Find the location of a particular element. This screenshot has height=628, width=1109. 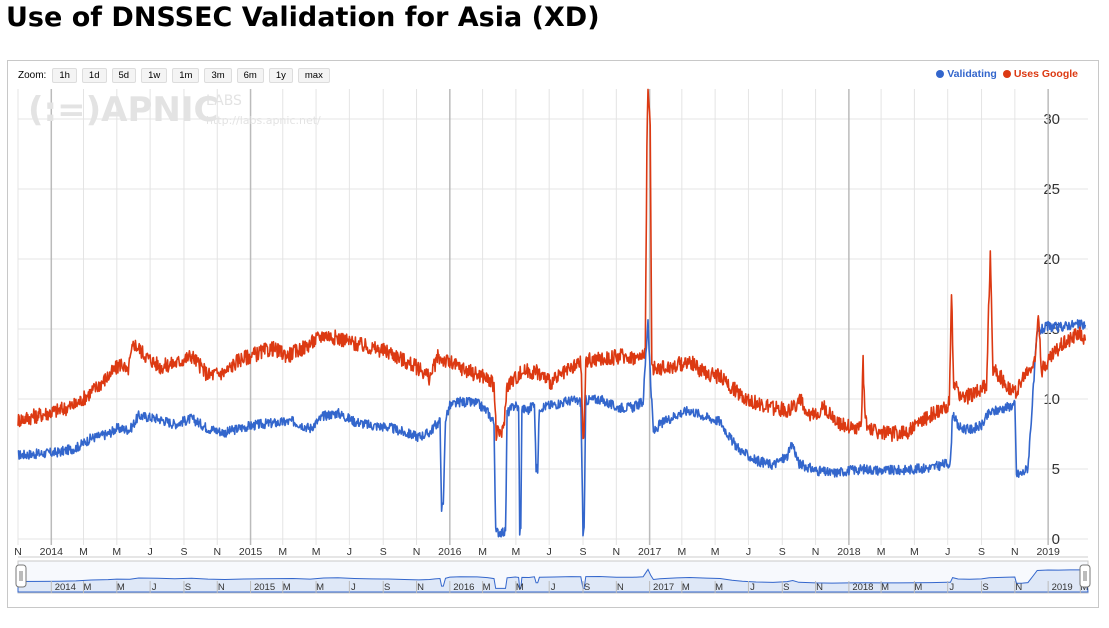

legend-label-validating: Validating is located at coordinates (972, 74).